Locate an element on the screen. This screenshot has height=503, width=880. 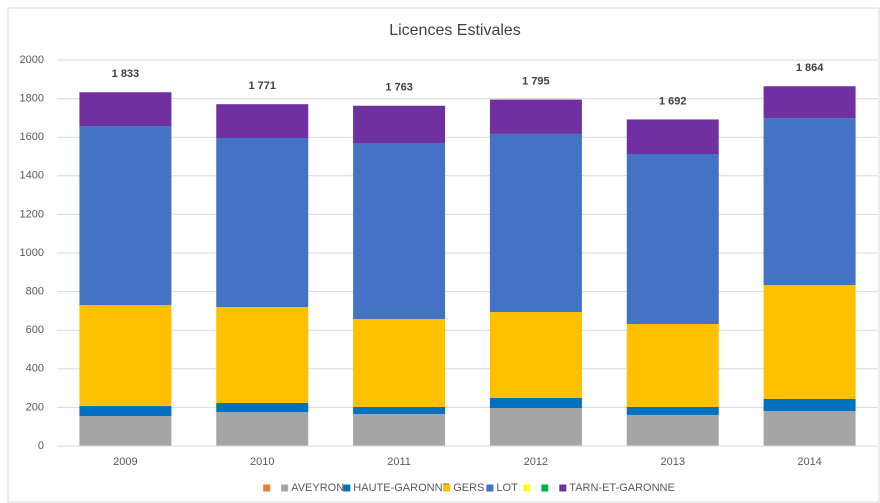
y-tick-label: 1600 is located at coordinates (32, 137).